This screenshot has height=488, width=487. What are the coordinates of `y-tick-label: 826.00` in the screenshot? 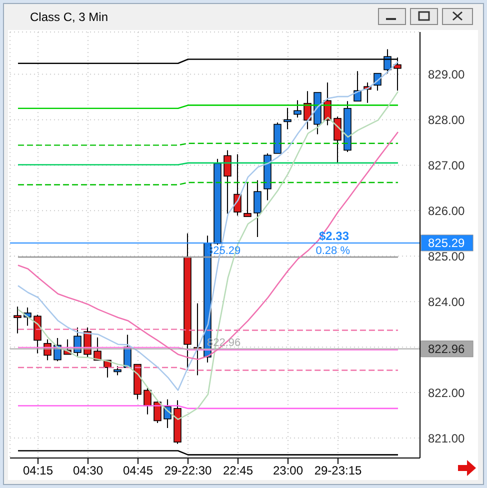 It's located at (447, 211).